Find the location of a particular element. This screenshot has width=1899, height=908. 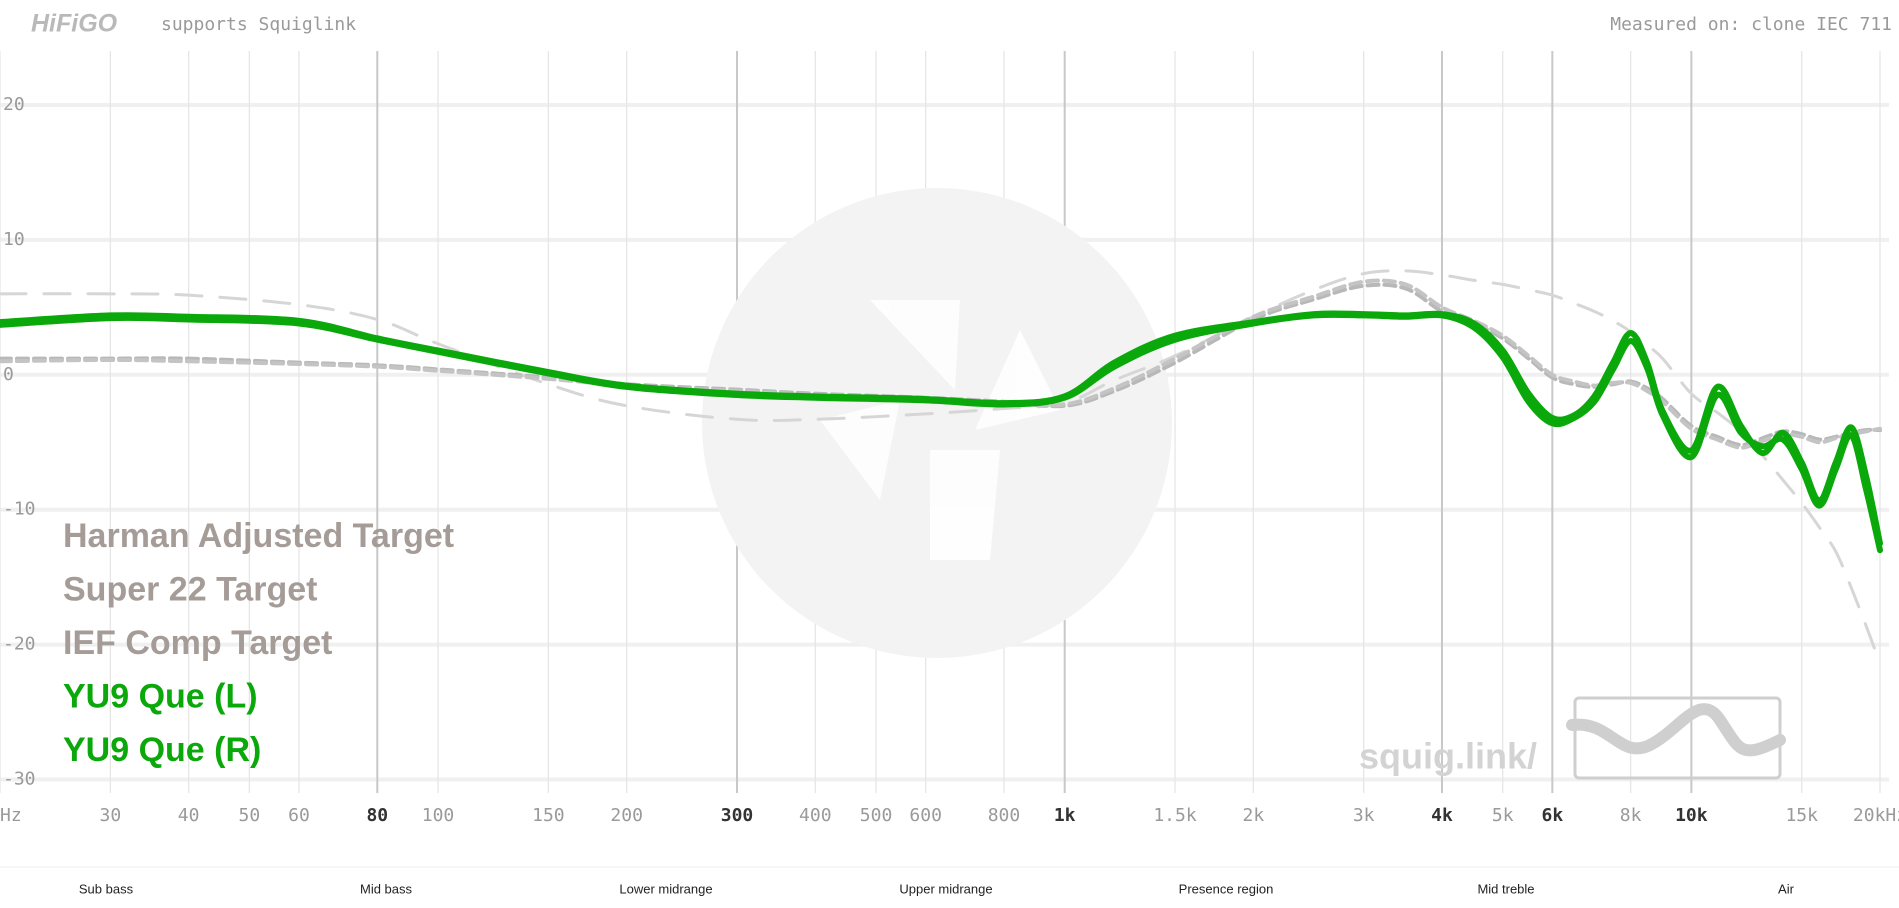

x-tick-label: 500 is located at coordinates (876, 815).